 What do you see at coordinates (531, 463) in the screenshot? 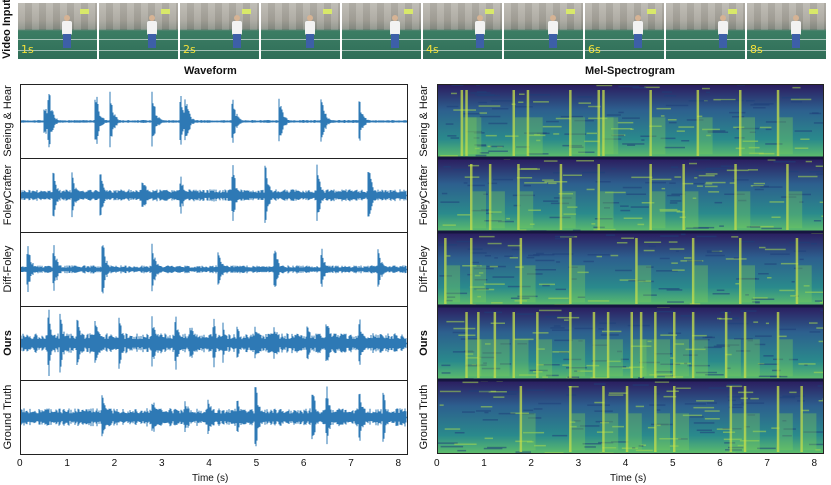
I see `spectrogram-x-tick: 2` at bounding box center [531, 463].